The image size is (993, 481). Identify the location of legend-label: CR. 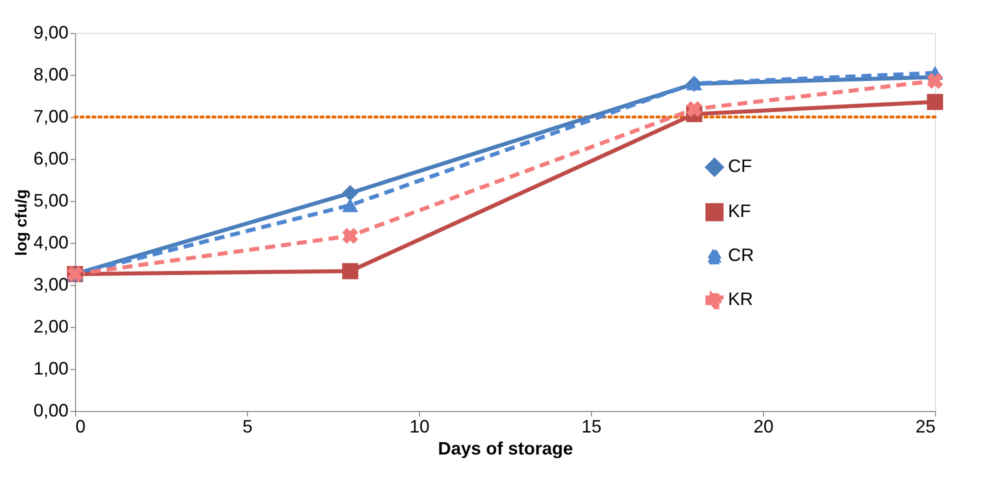
(741, 255).